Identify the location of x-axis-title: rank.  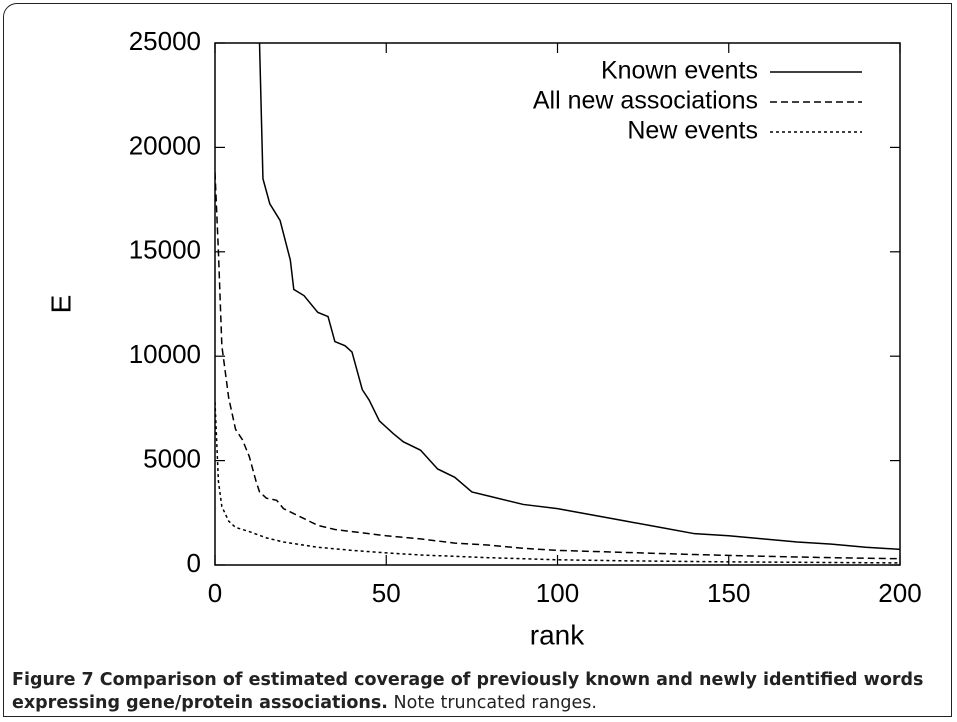
(557, 634).